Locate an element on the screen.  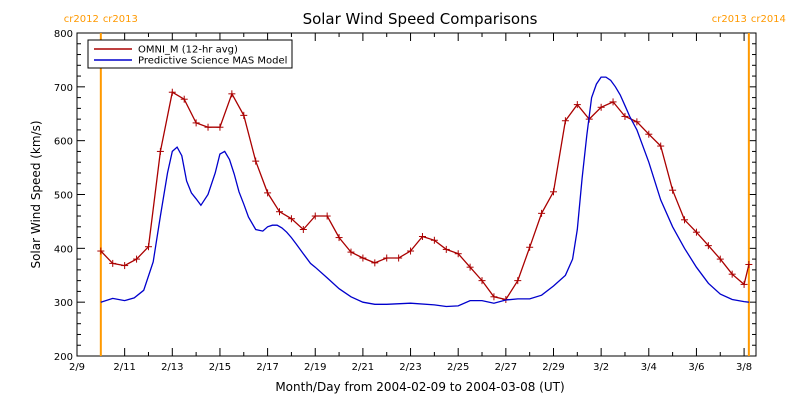
x-tick-label: 2/23 is located at coordinates (410, 367).